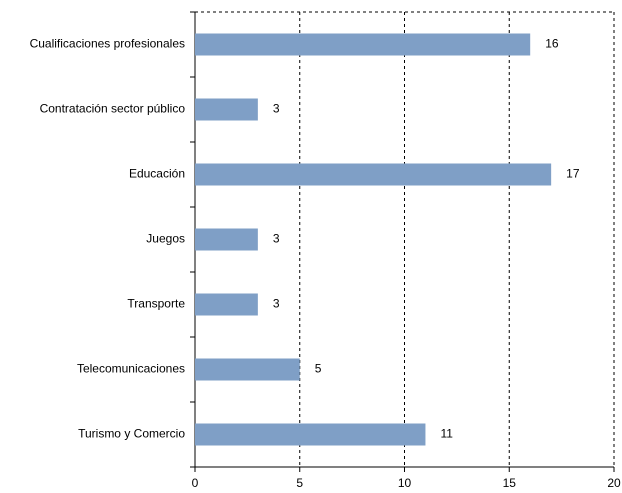 Image resolution: width=622 pixels, height=493 pixels. Describe the element at coordinates (614, 483) in the screenshot. I see `x-tick-label: 20` at that location.